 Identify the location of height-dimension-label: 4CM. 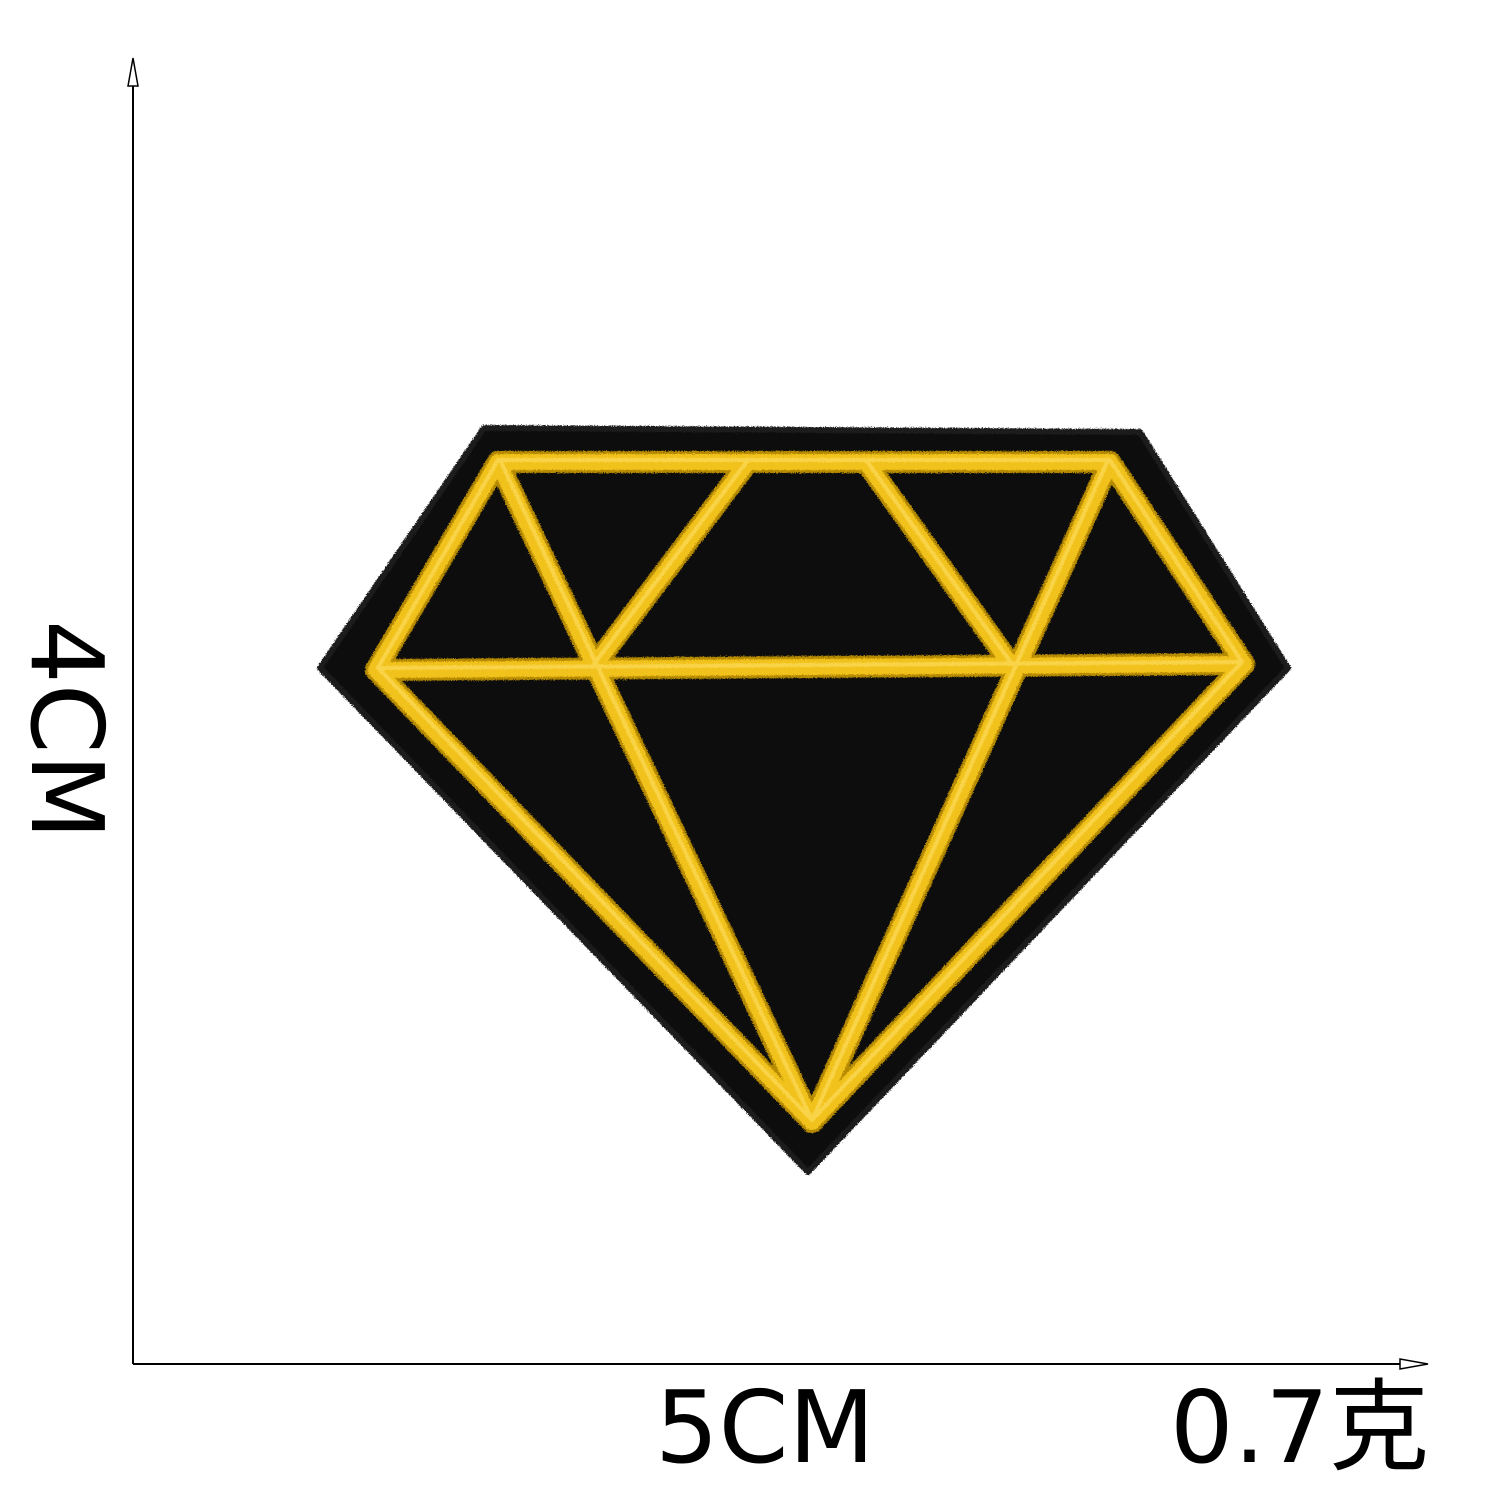
(66, 730).